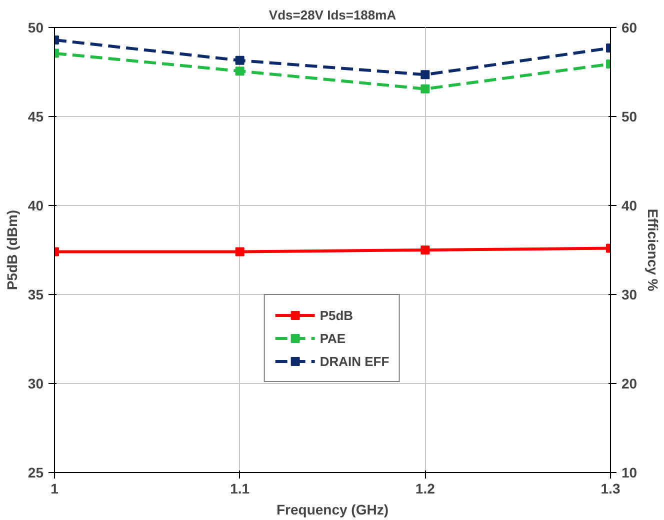 This screenshot has width=664, height=520. I want to click on y2-axis-title: Efficiency %, so click(653, 250).